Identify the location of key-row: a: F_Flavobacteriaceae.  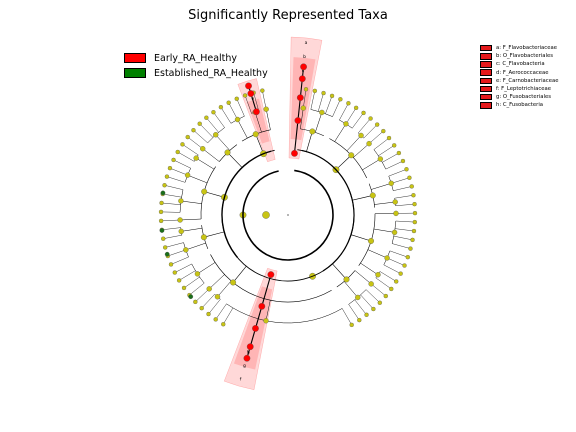
(519, 48).